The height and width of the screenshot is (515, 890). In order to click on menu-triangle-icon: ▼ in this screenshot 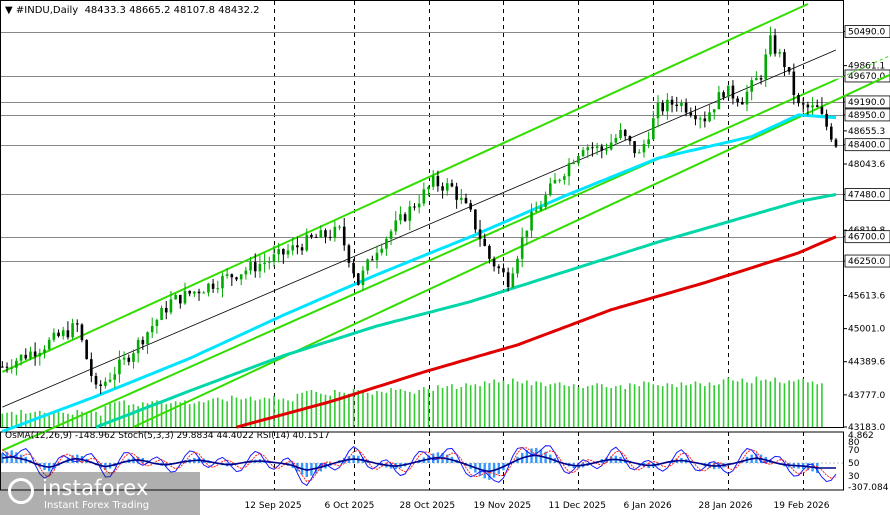, I will do `click(9, 10)`.